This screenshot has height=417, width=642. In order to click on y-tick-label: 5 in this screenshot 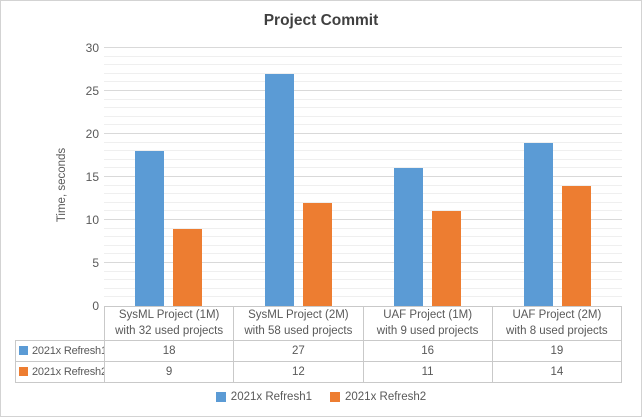, I will do `click(95, 263)`.